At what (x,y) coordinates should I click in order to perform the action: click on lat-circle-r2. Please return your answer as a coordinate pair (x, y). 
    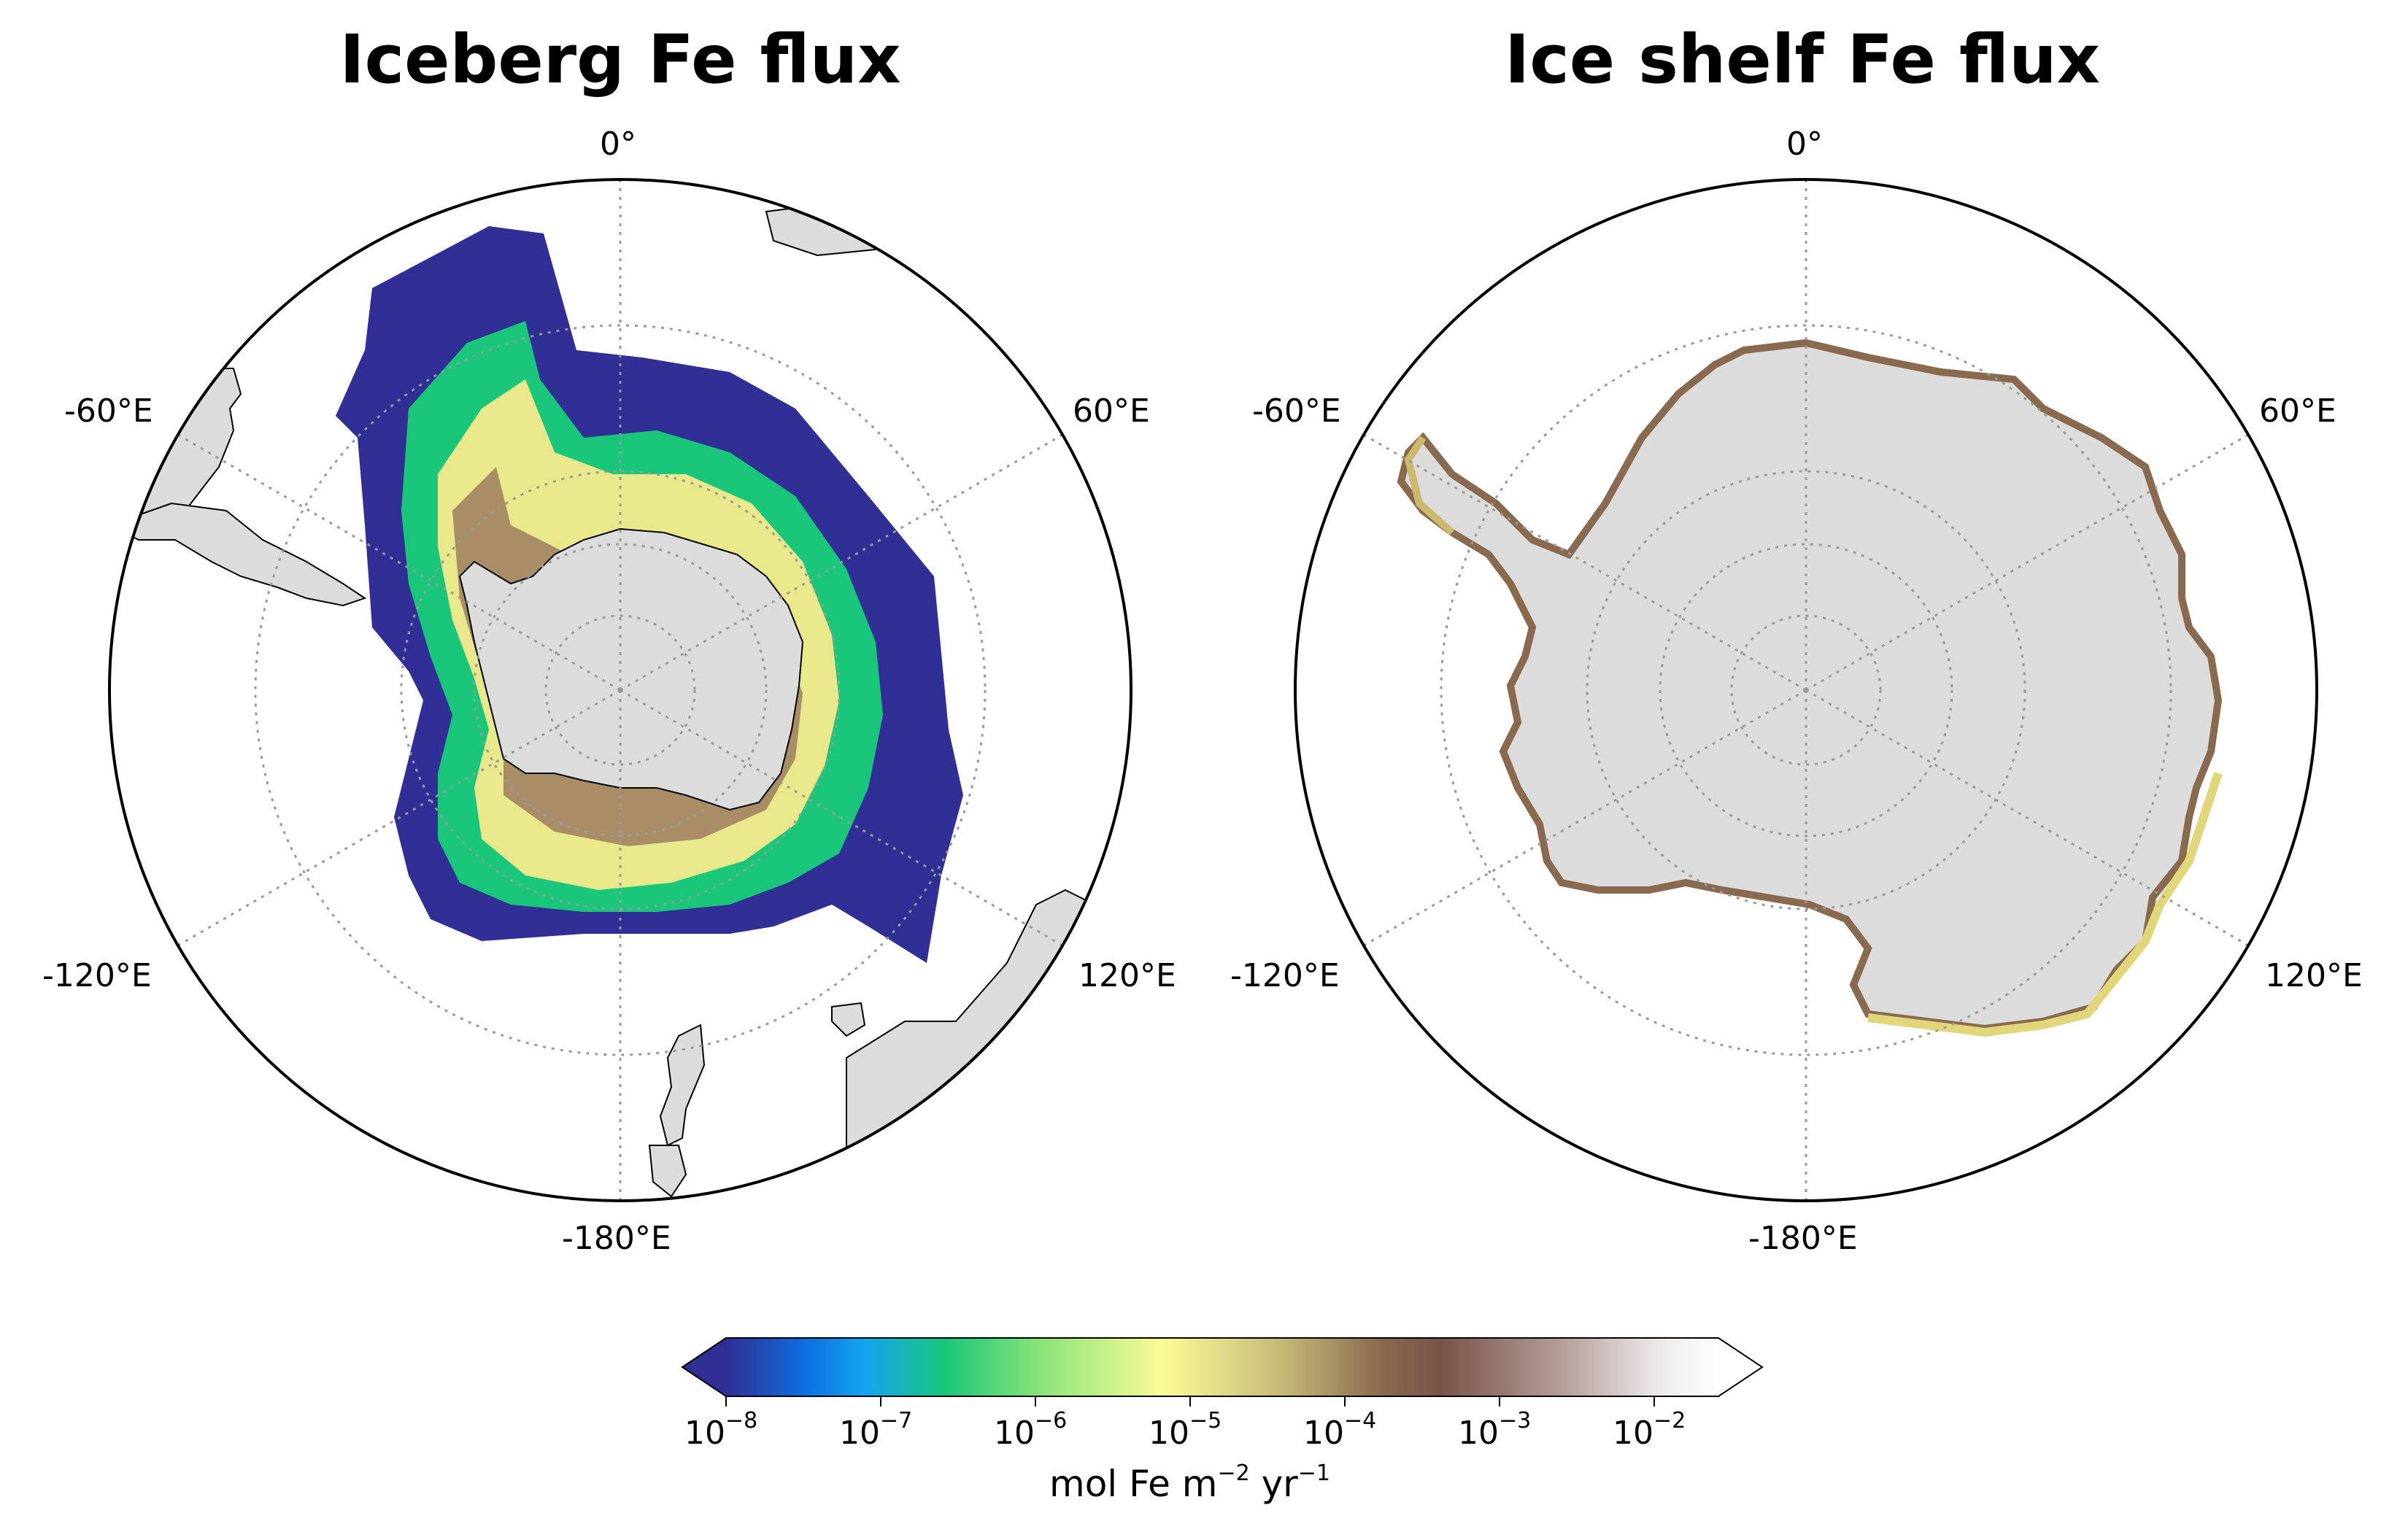
    Looking at the image, I should click on (1806, 690).